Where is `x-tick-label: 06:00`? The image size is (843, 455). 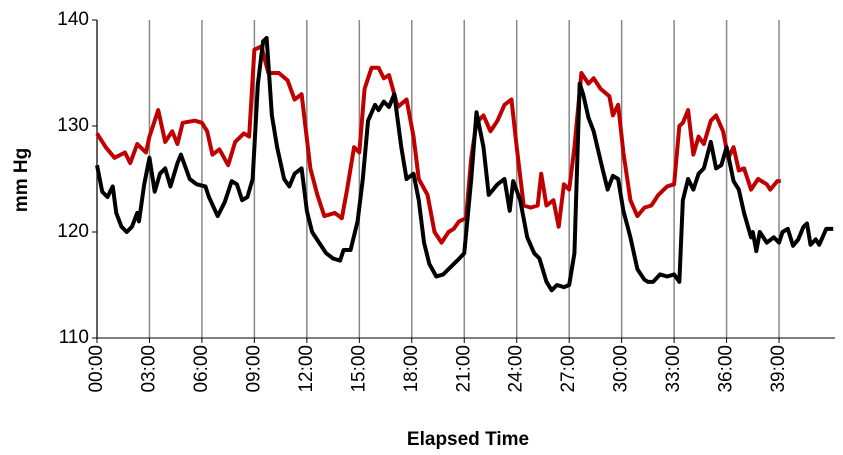 x-tick-label: 06:00 is located at coordinates (201, 369).